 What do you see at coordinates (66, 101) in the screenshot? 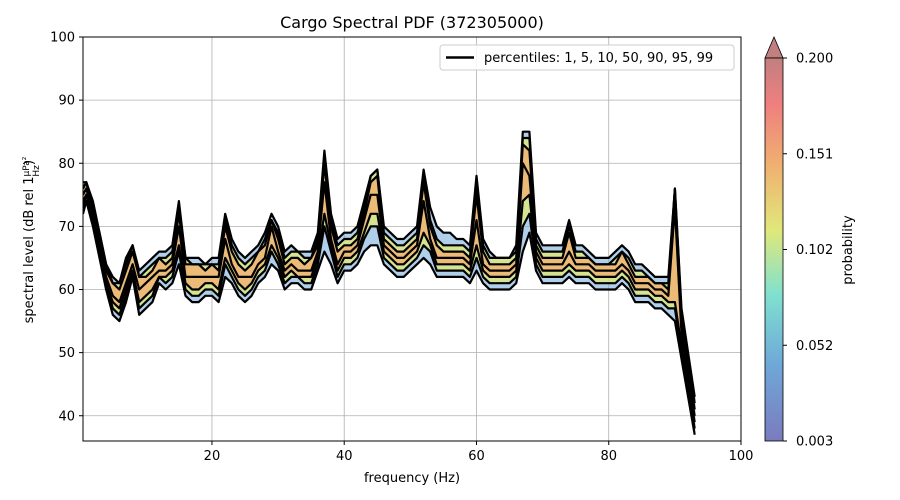
I see `y-tick-label: 90` at bounding box center [66, 101].